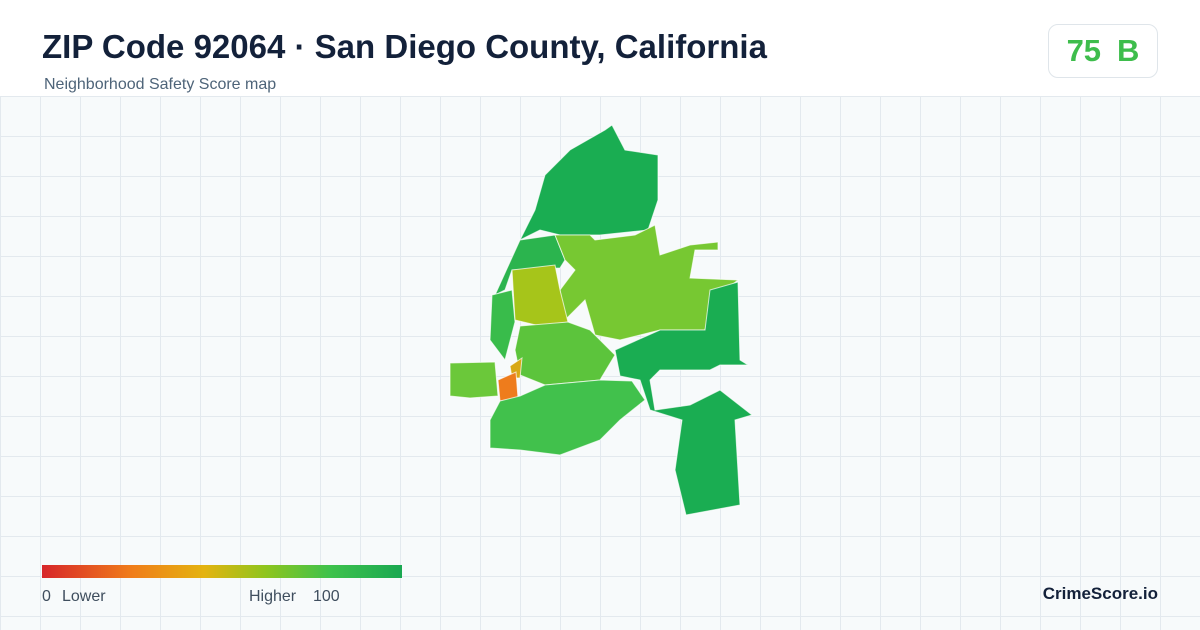 Image resolution: width=1200 pixels, height=630 pixels. Describe the element at coordinates (1084, 50) in the screenshot. I see `score-value: 75` at that location.